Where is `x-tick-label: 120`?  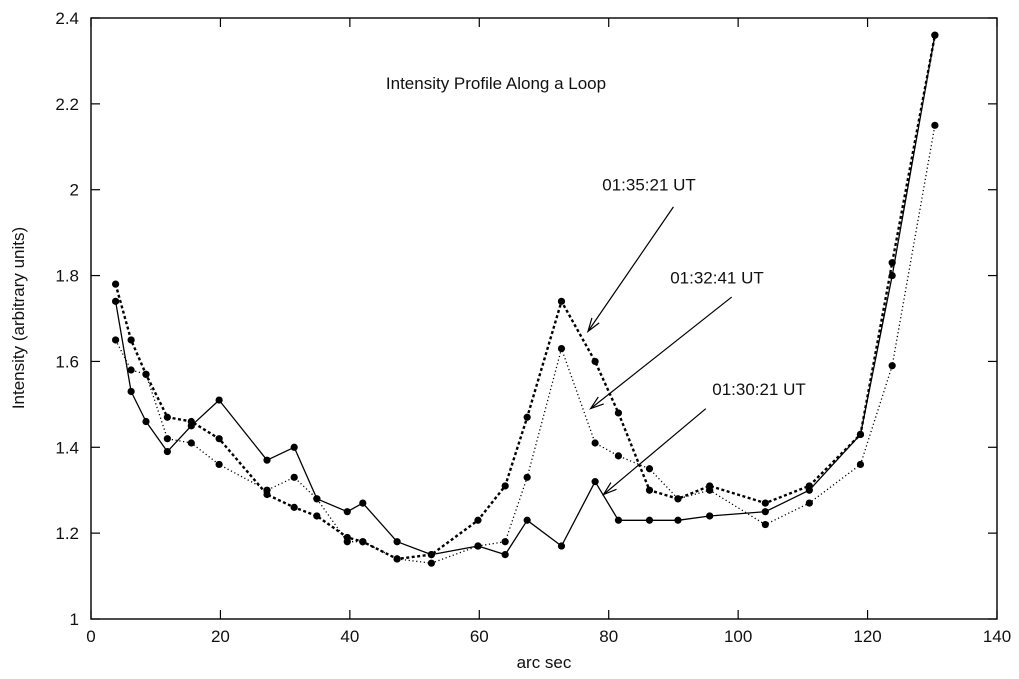 x-tick-label: 120 is located at coordinates (867, 636).